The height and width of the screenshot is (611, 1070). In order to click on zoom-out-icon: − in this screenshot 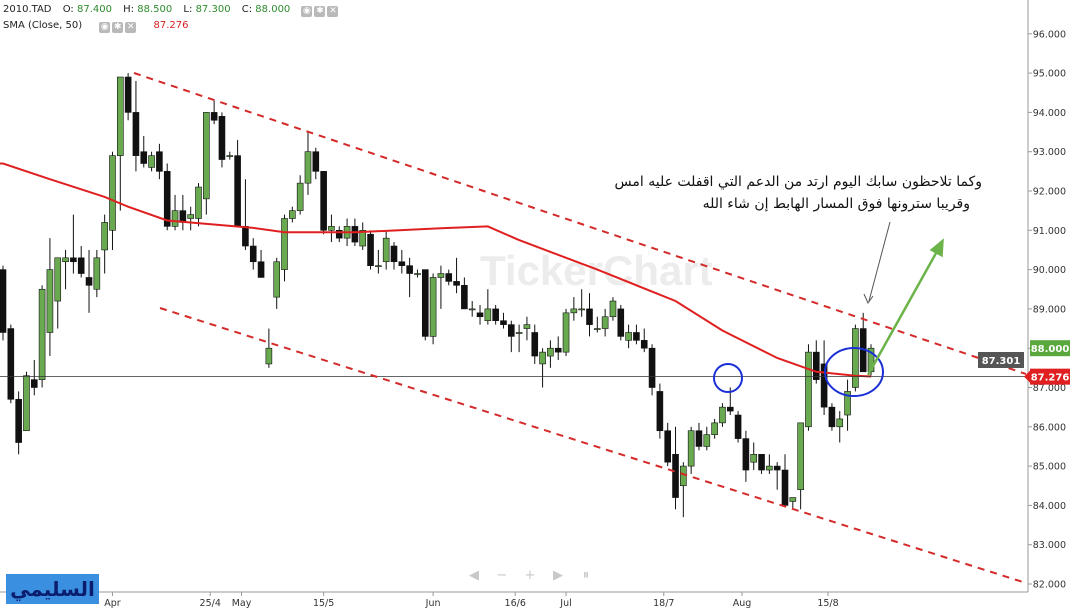, I will do `click(502, 575)`.